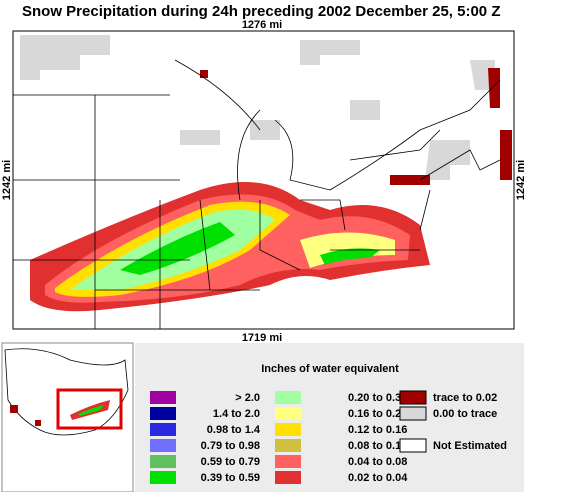  Describe the element at coordinates (377, 446) in the screenshot. I see `legend-label: 0.08 to 0.12` at that location.